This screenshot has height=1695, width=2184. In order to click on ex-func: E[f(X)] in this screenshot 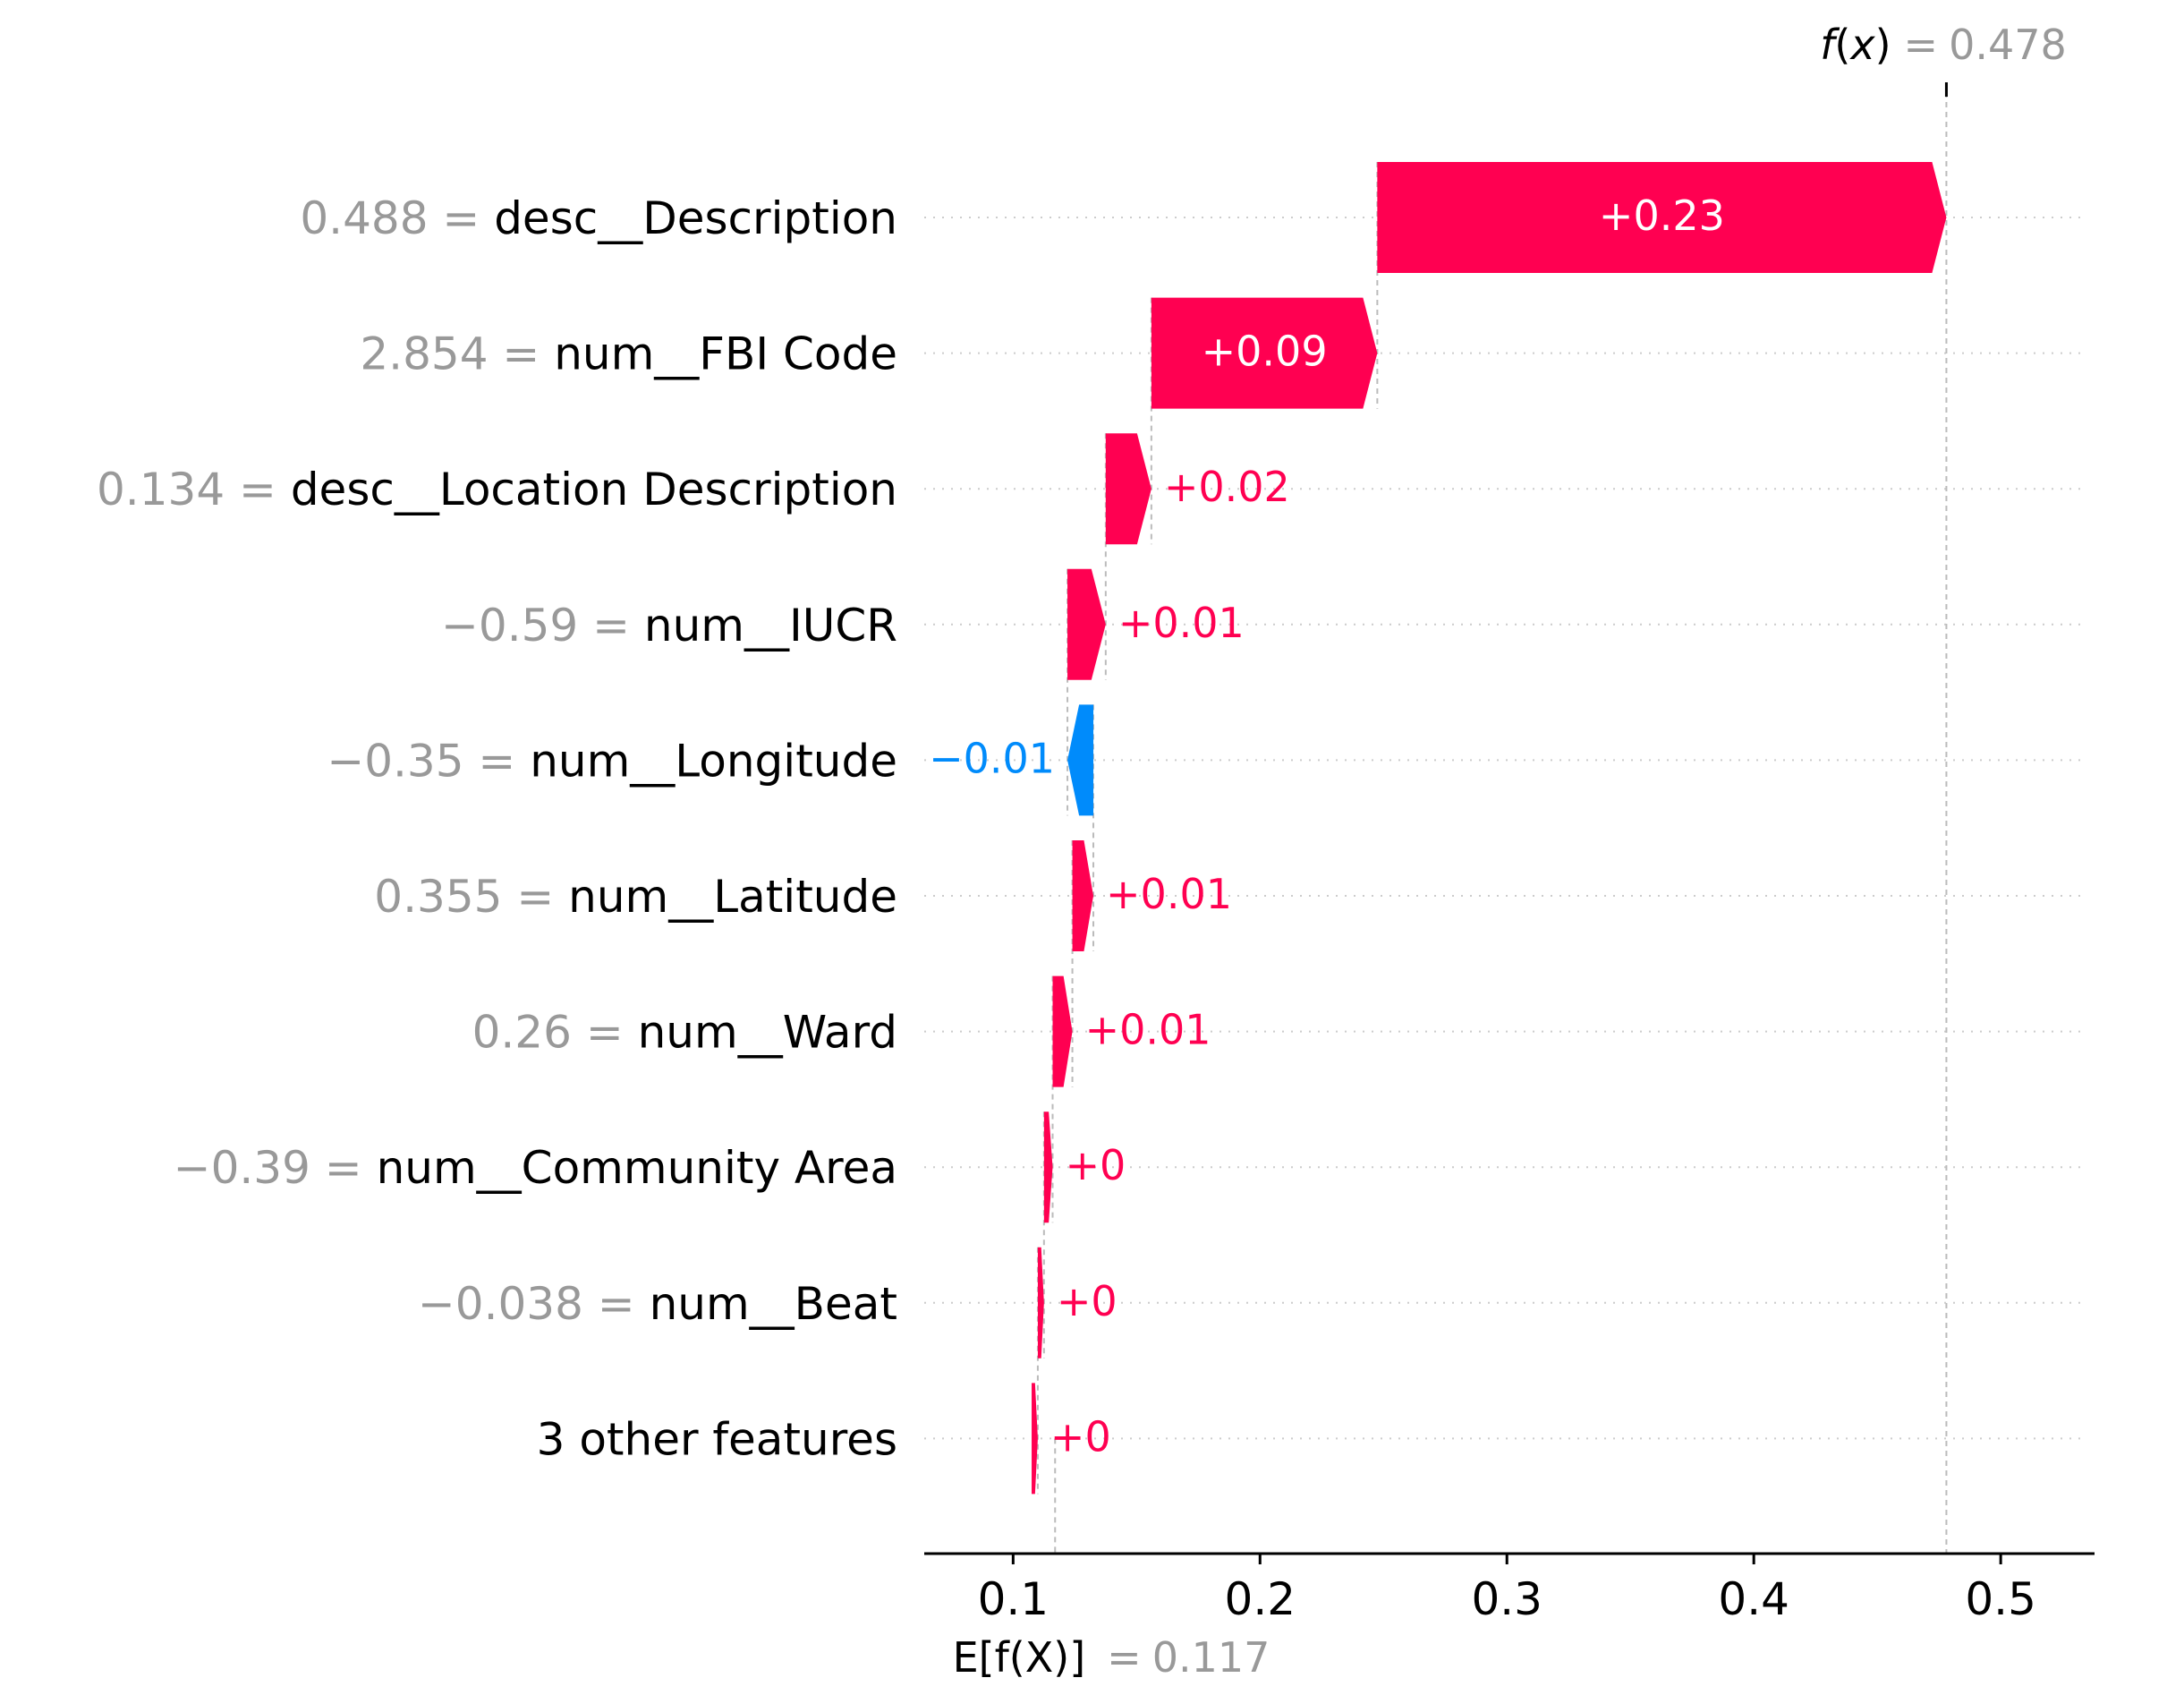, I will do `click(1019, 1657)`.